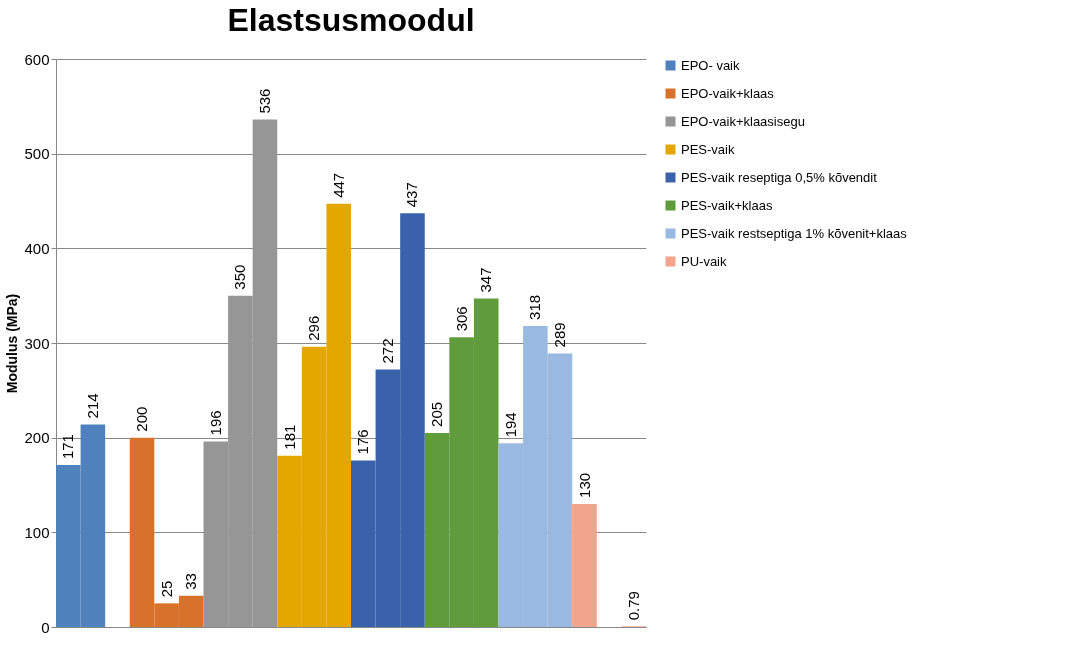 This screenshot has width=1084, height=655. What do you see at coordinates (215, 423) in the screenshot?
I see `data-label: 196` at bounding box center [215, 423].